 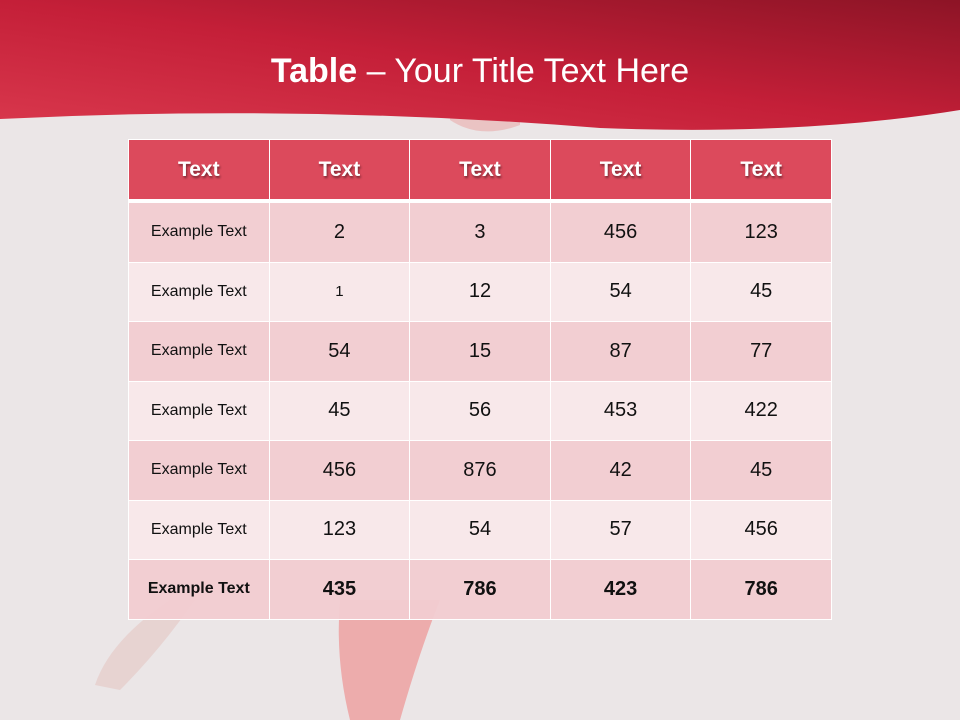 I want to click on value-cell: 57, so click(x=620, y=529).